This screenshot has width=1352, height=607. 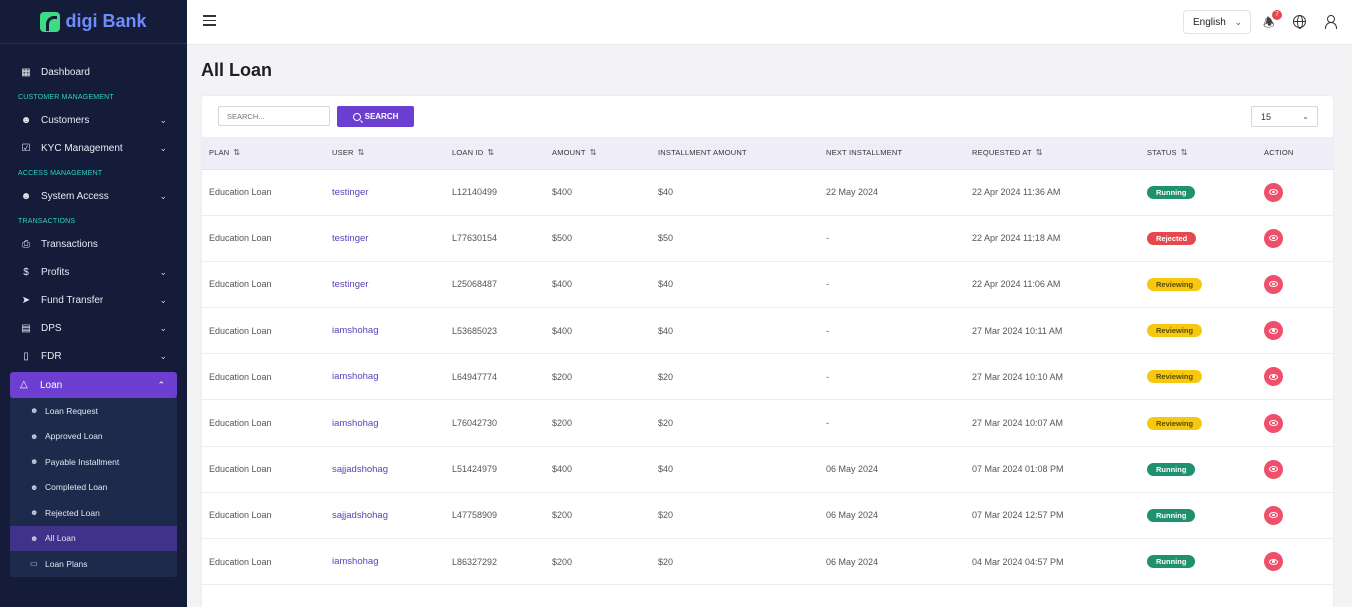 What do you see at coordinates (852, 469) in the screenshot?
I see `cell-next-installment: 06 May 2024` at bounding box center [852, 469].